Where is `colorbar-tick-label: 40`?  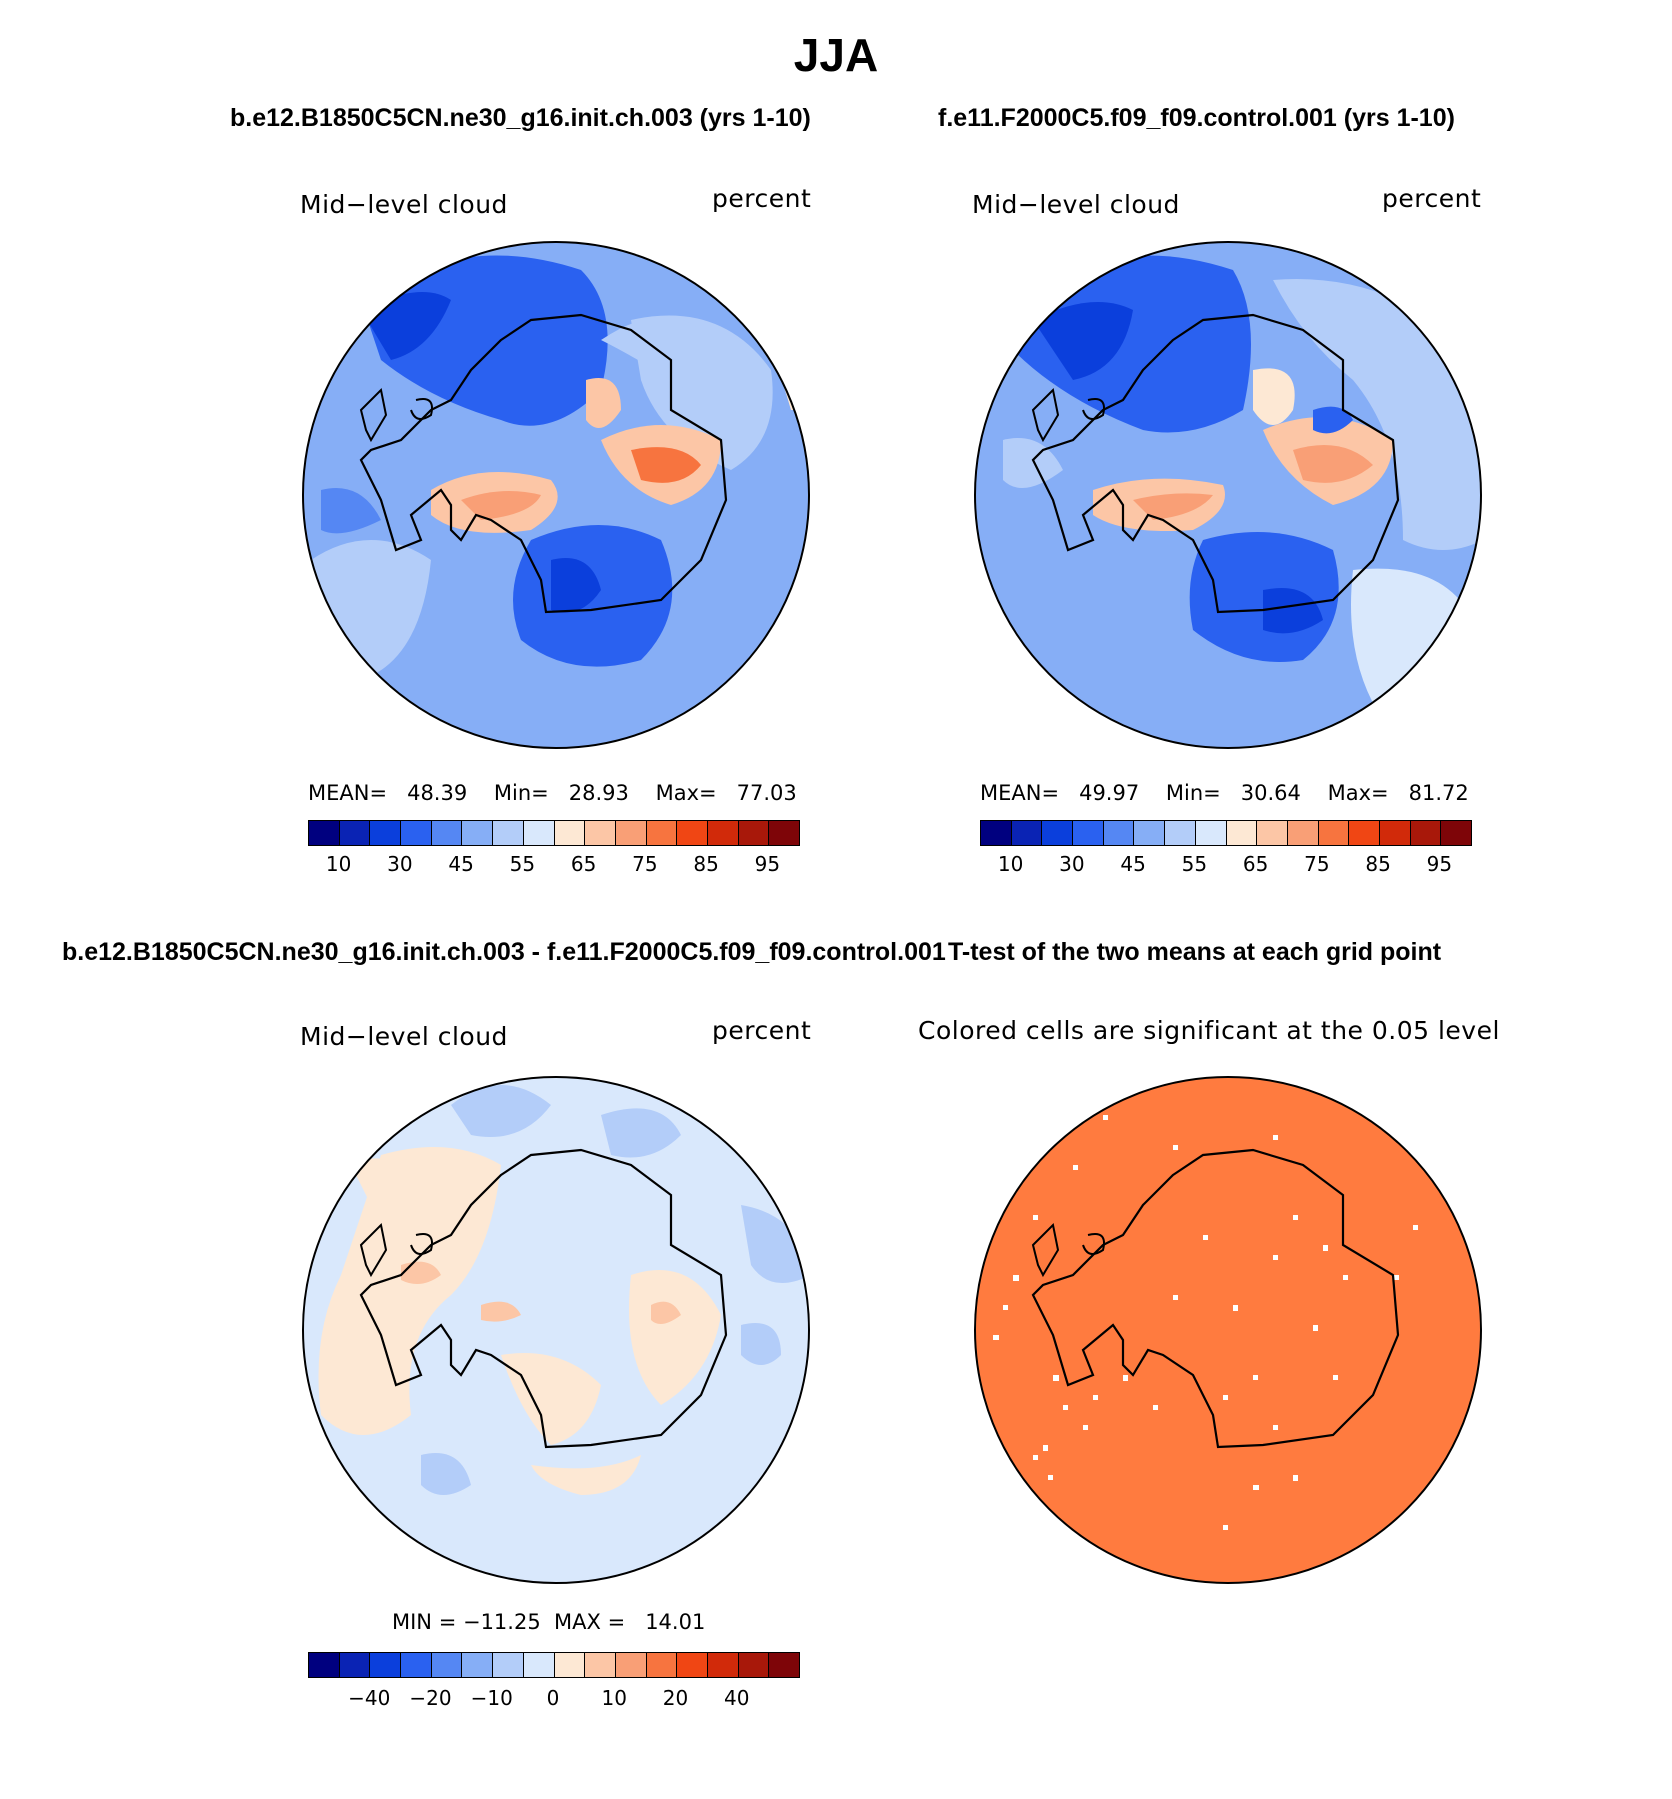 colorbar-tick-label: 40 is located at coordinates (737, 1698).